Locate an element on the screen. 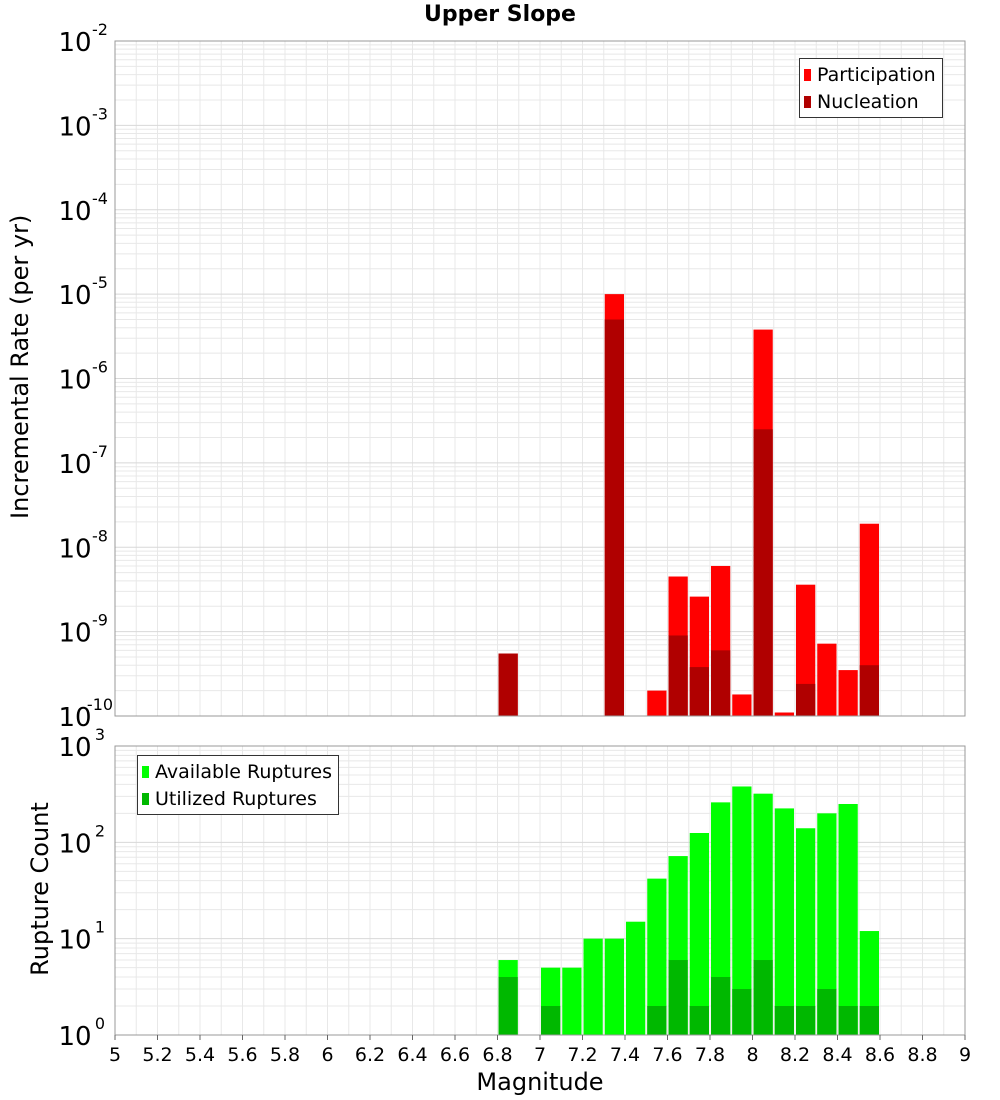 This screenshot has height=1100, width=1000. legend-item-nucleation: Nucleation is located at coordinates (870, 101).